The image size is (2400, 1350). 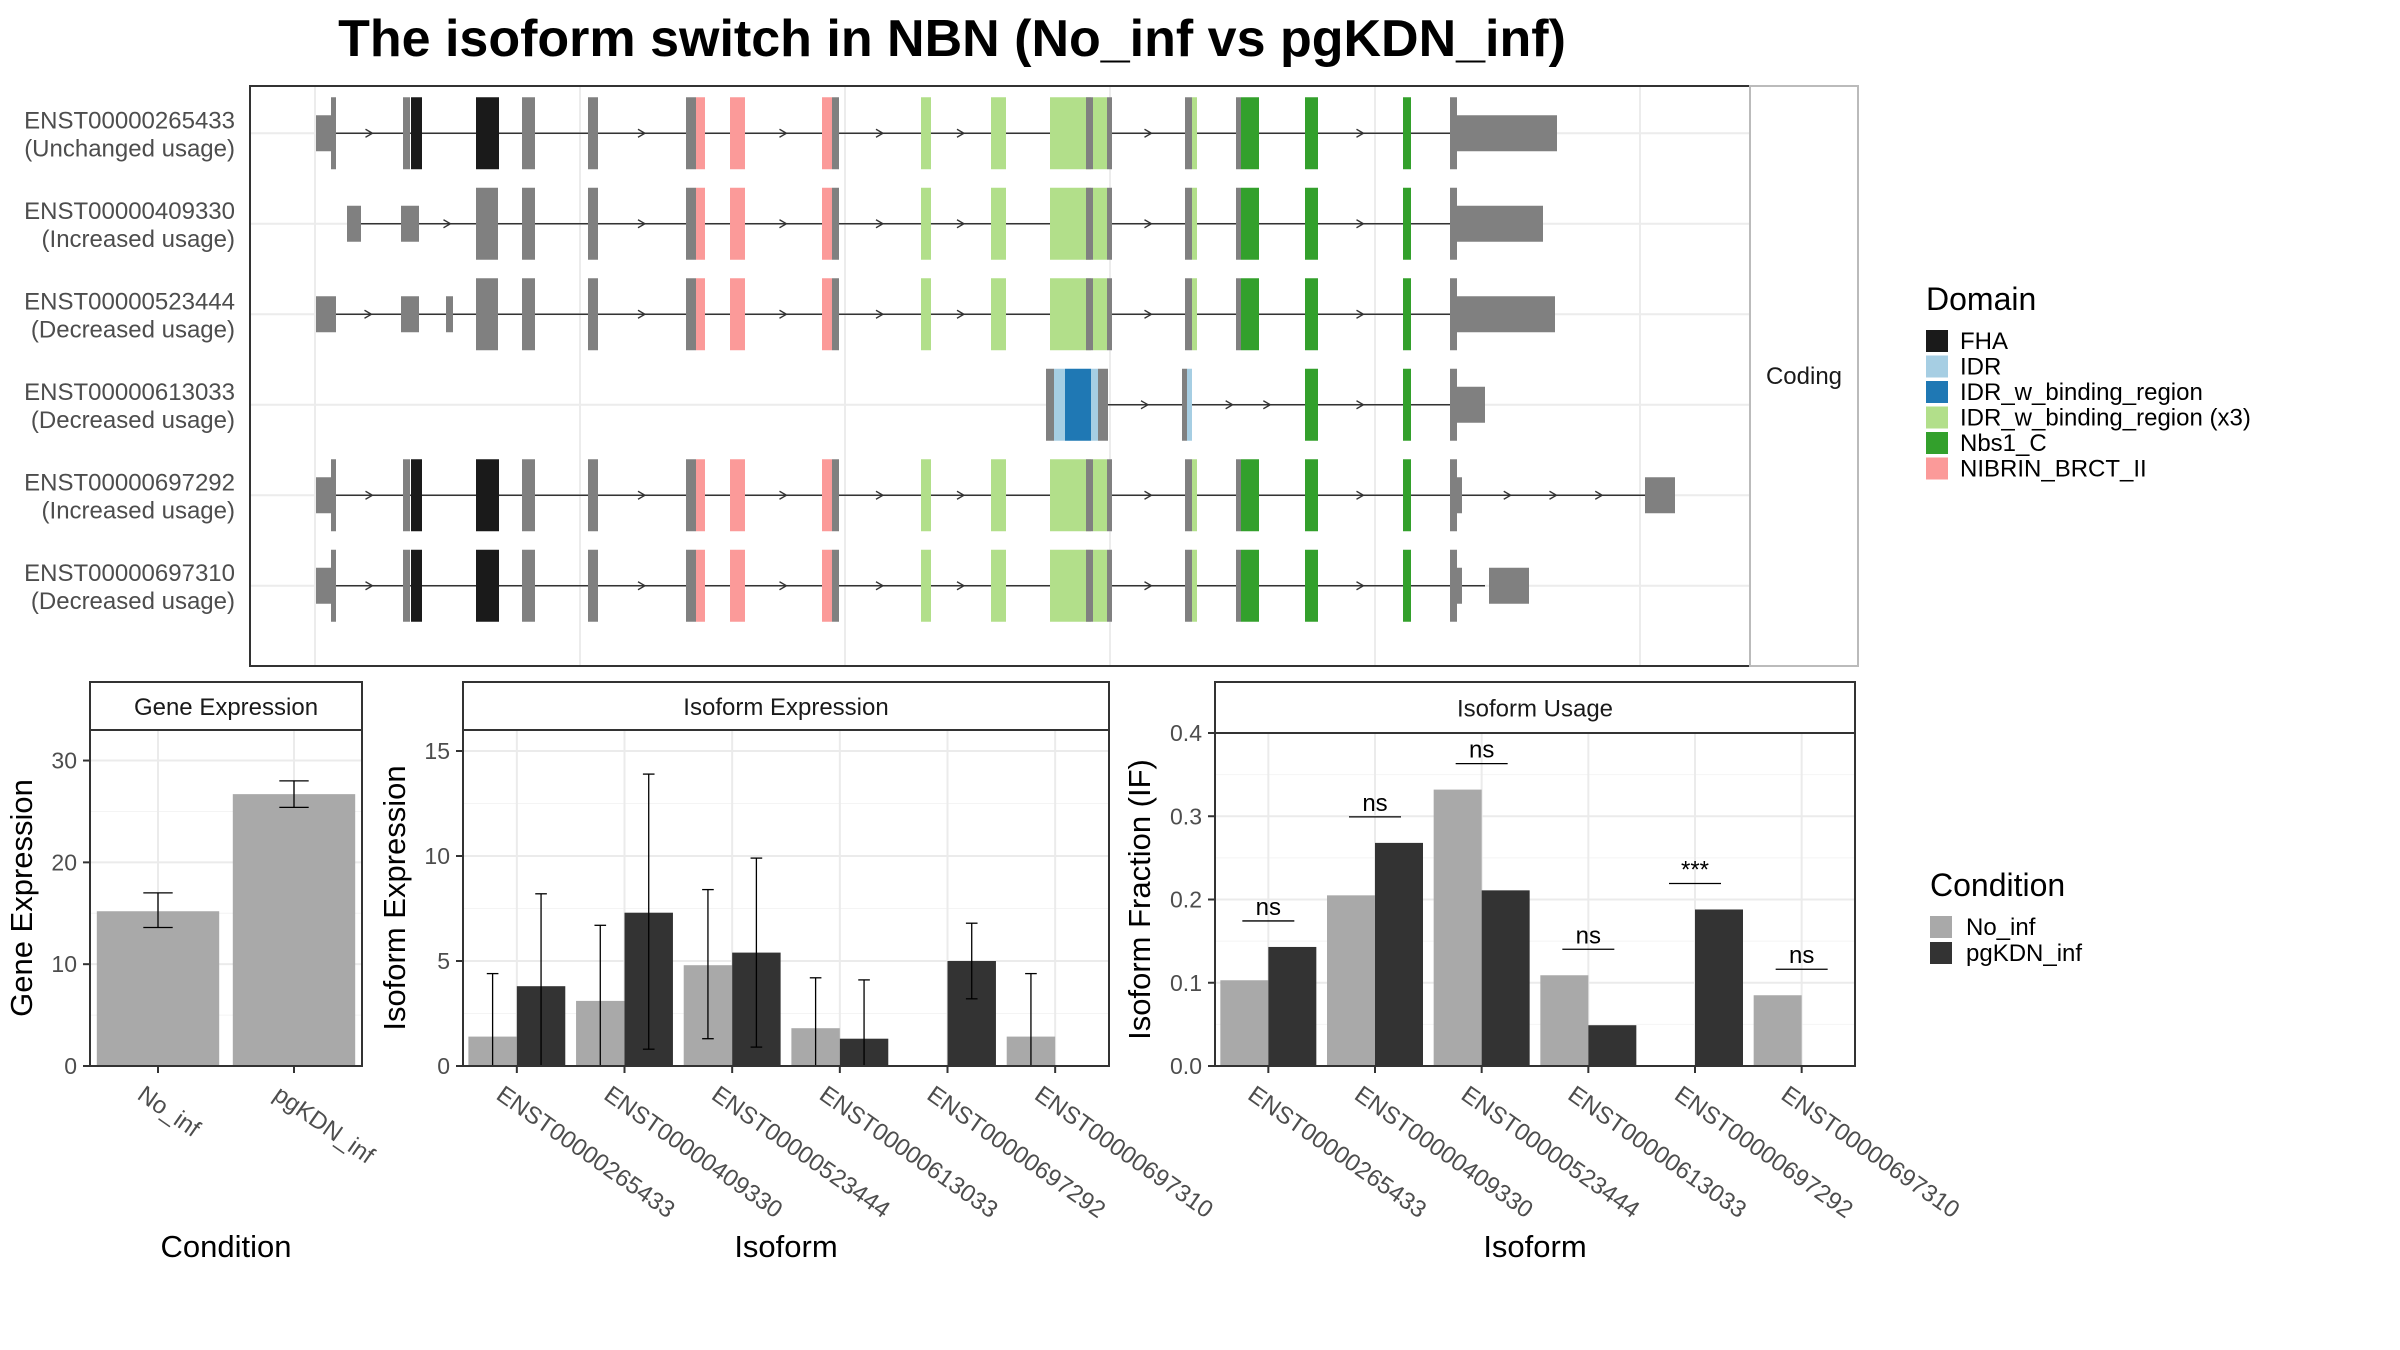 I want to click on facet-strip, so click(x=1804, y=376).